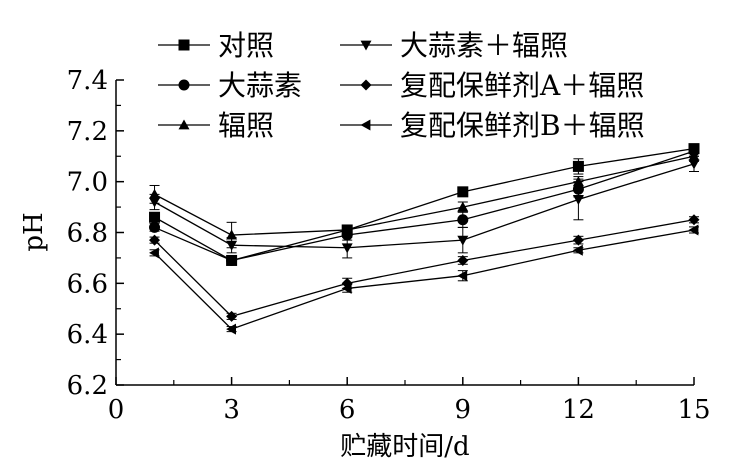  What do you see at coordinates (347, 410) in the screenshot?
I see `x-tick-label: 6` at bounding box center [347, 410].